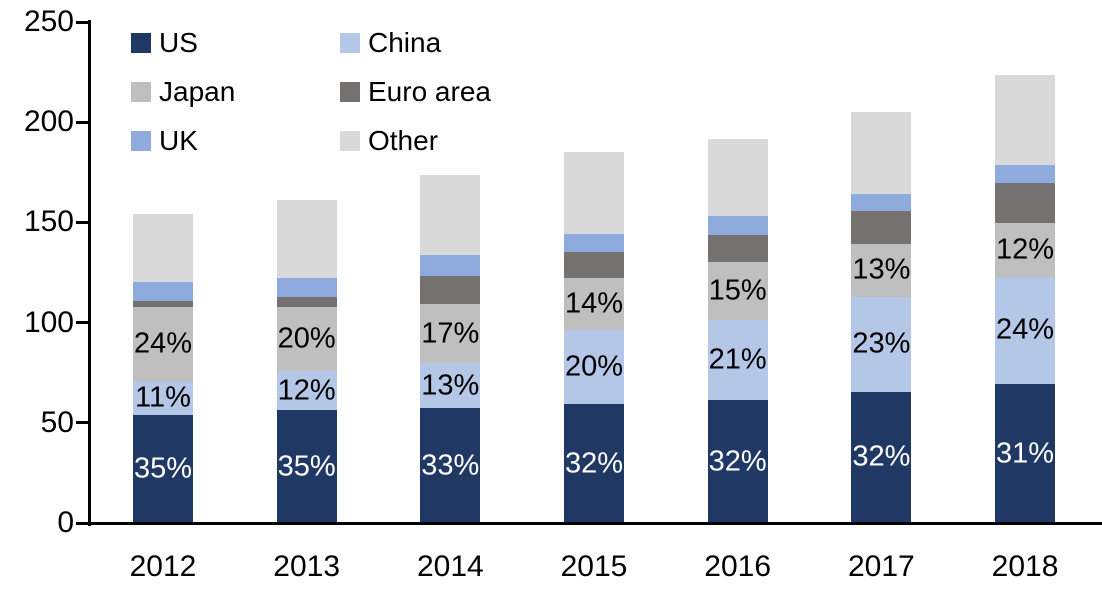  What do you see at coordinates (141, 141) in the screenshot?
I see `legend-swatch-uk-icon` at bounding box center [141, 141].